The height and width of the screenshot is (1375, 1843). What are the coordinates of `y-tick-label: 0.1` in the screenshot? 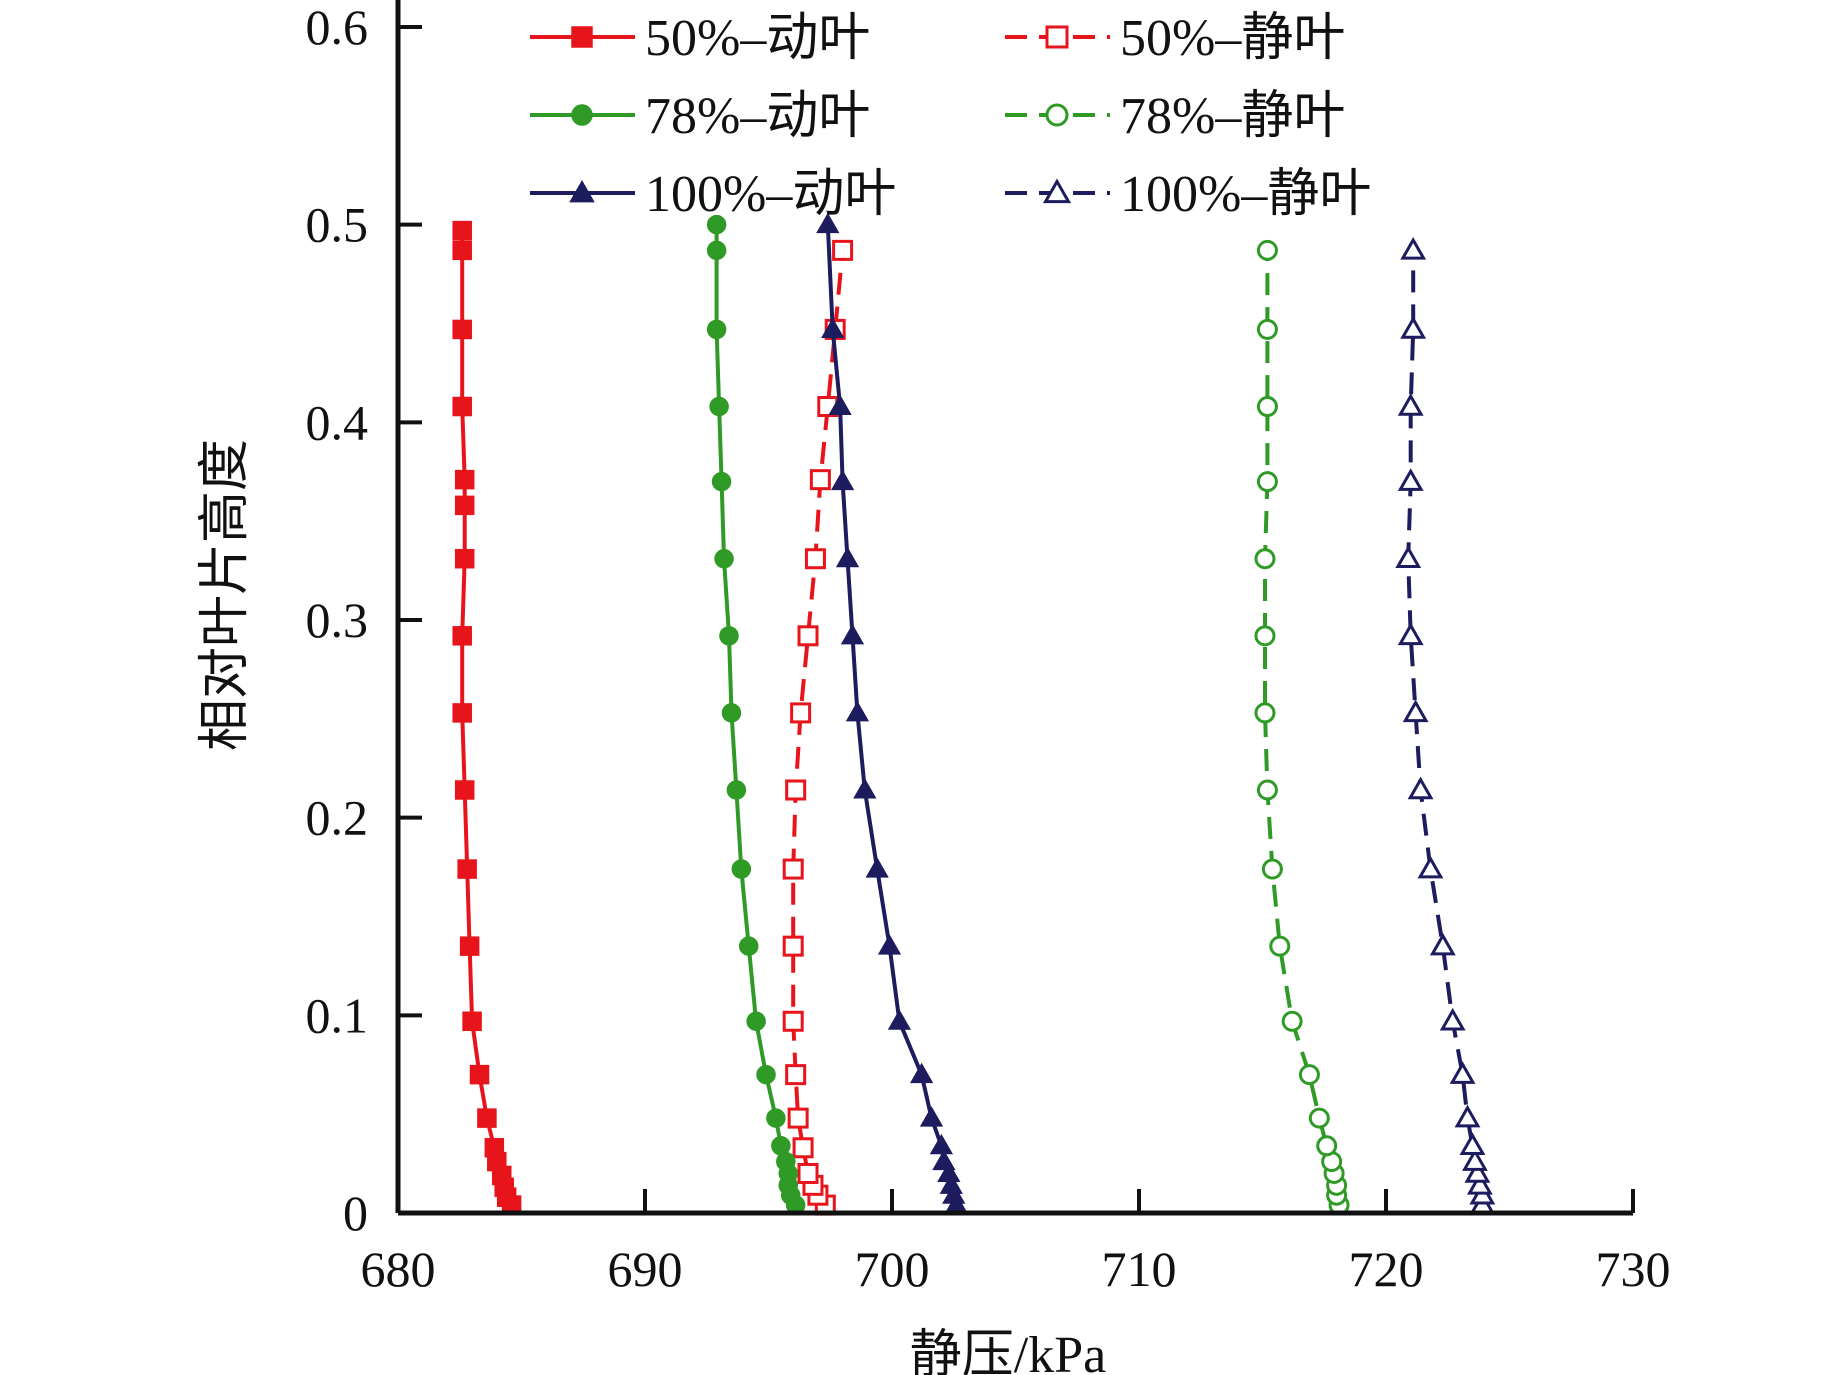 It's located at (337, 1015).